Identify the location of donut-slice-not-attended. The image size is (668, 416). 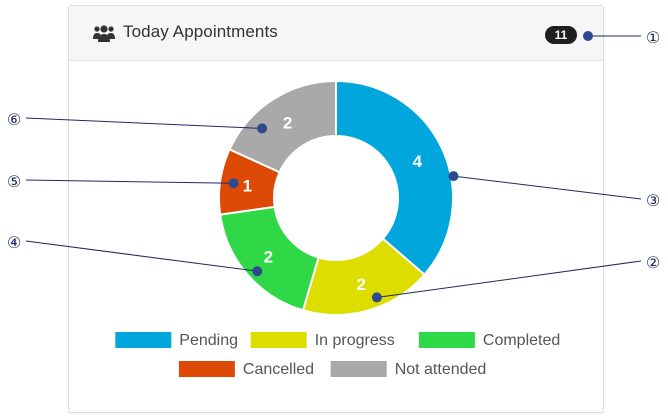
(282, 126).